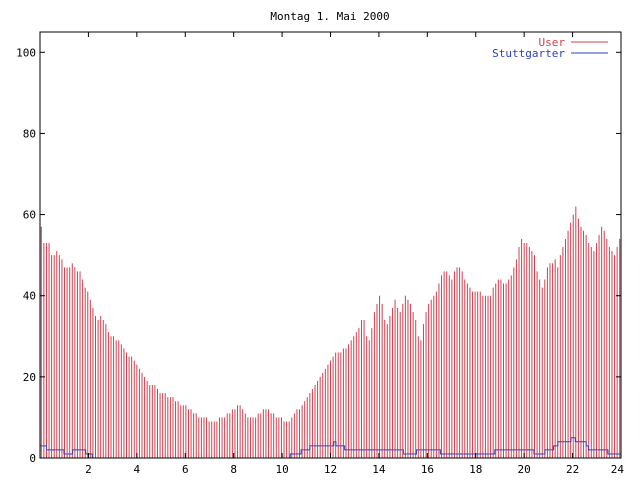 The image size is (640, 480). Describe the element at coordinates (29, 296) in the screenshot. I see `y-tick-label: 40` at that location.